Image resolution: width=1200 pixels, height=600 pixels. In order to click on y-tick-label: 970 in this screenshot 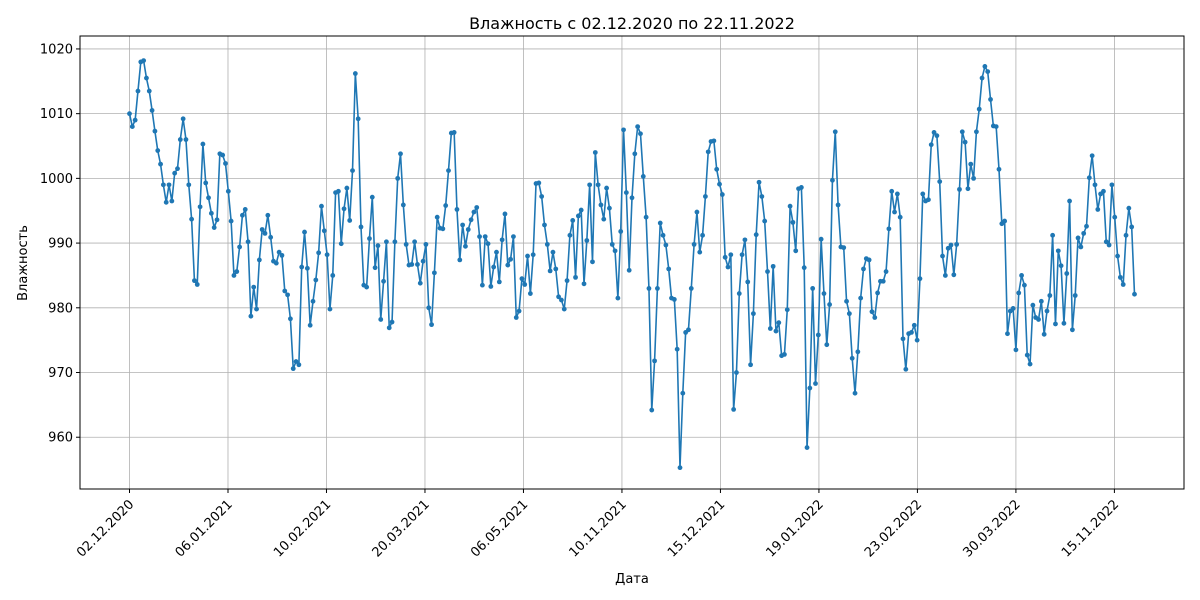, I will do `click(60, 373)`.